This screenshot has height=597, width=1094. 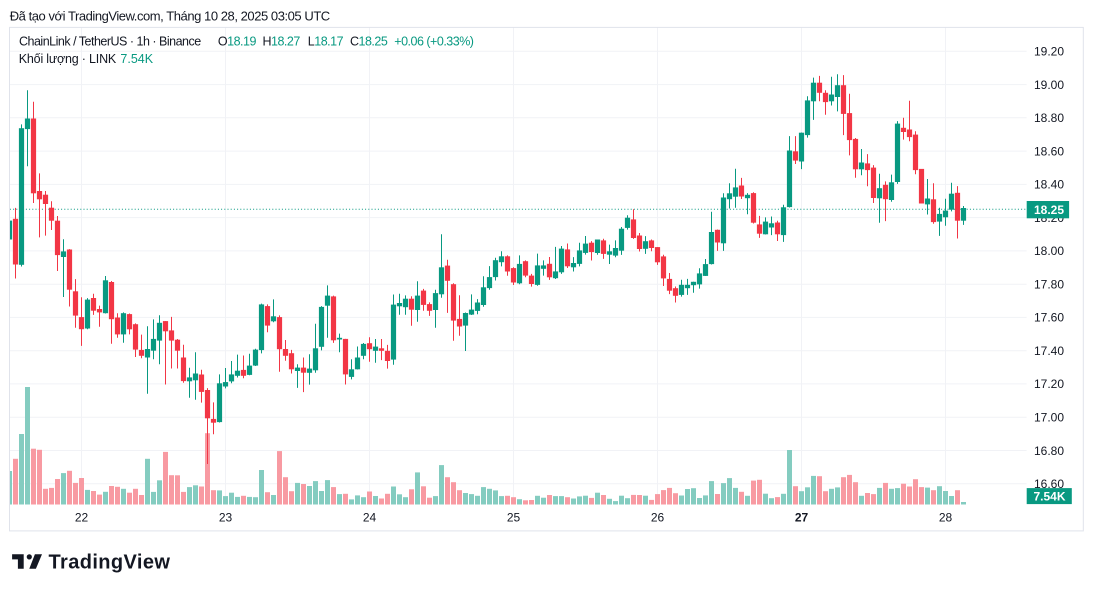 What do you see at coordinates (110, 563) in the screenshot?
I see `svg-text: TradingView` at bounding box center [110, 563].